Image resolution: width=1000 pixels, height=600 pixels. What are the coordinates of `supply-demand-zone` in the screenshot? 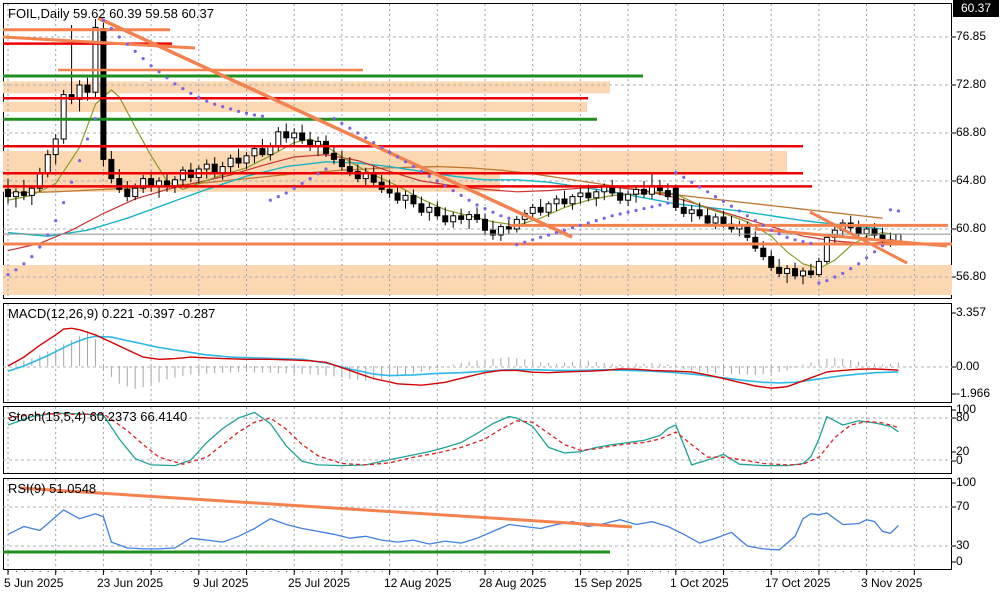 It's located at (477, 280).